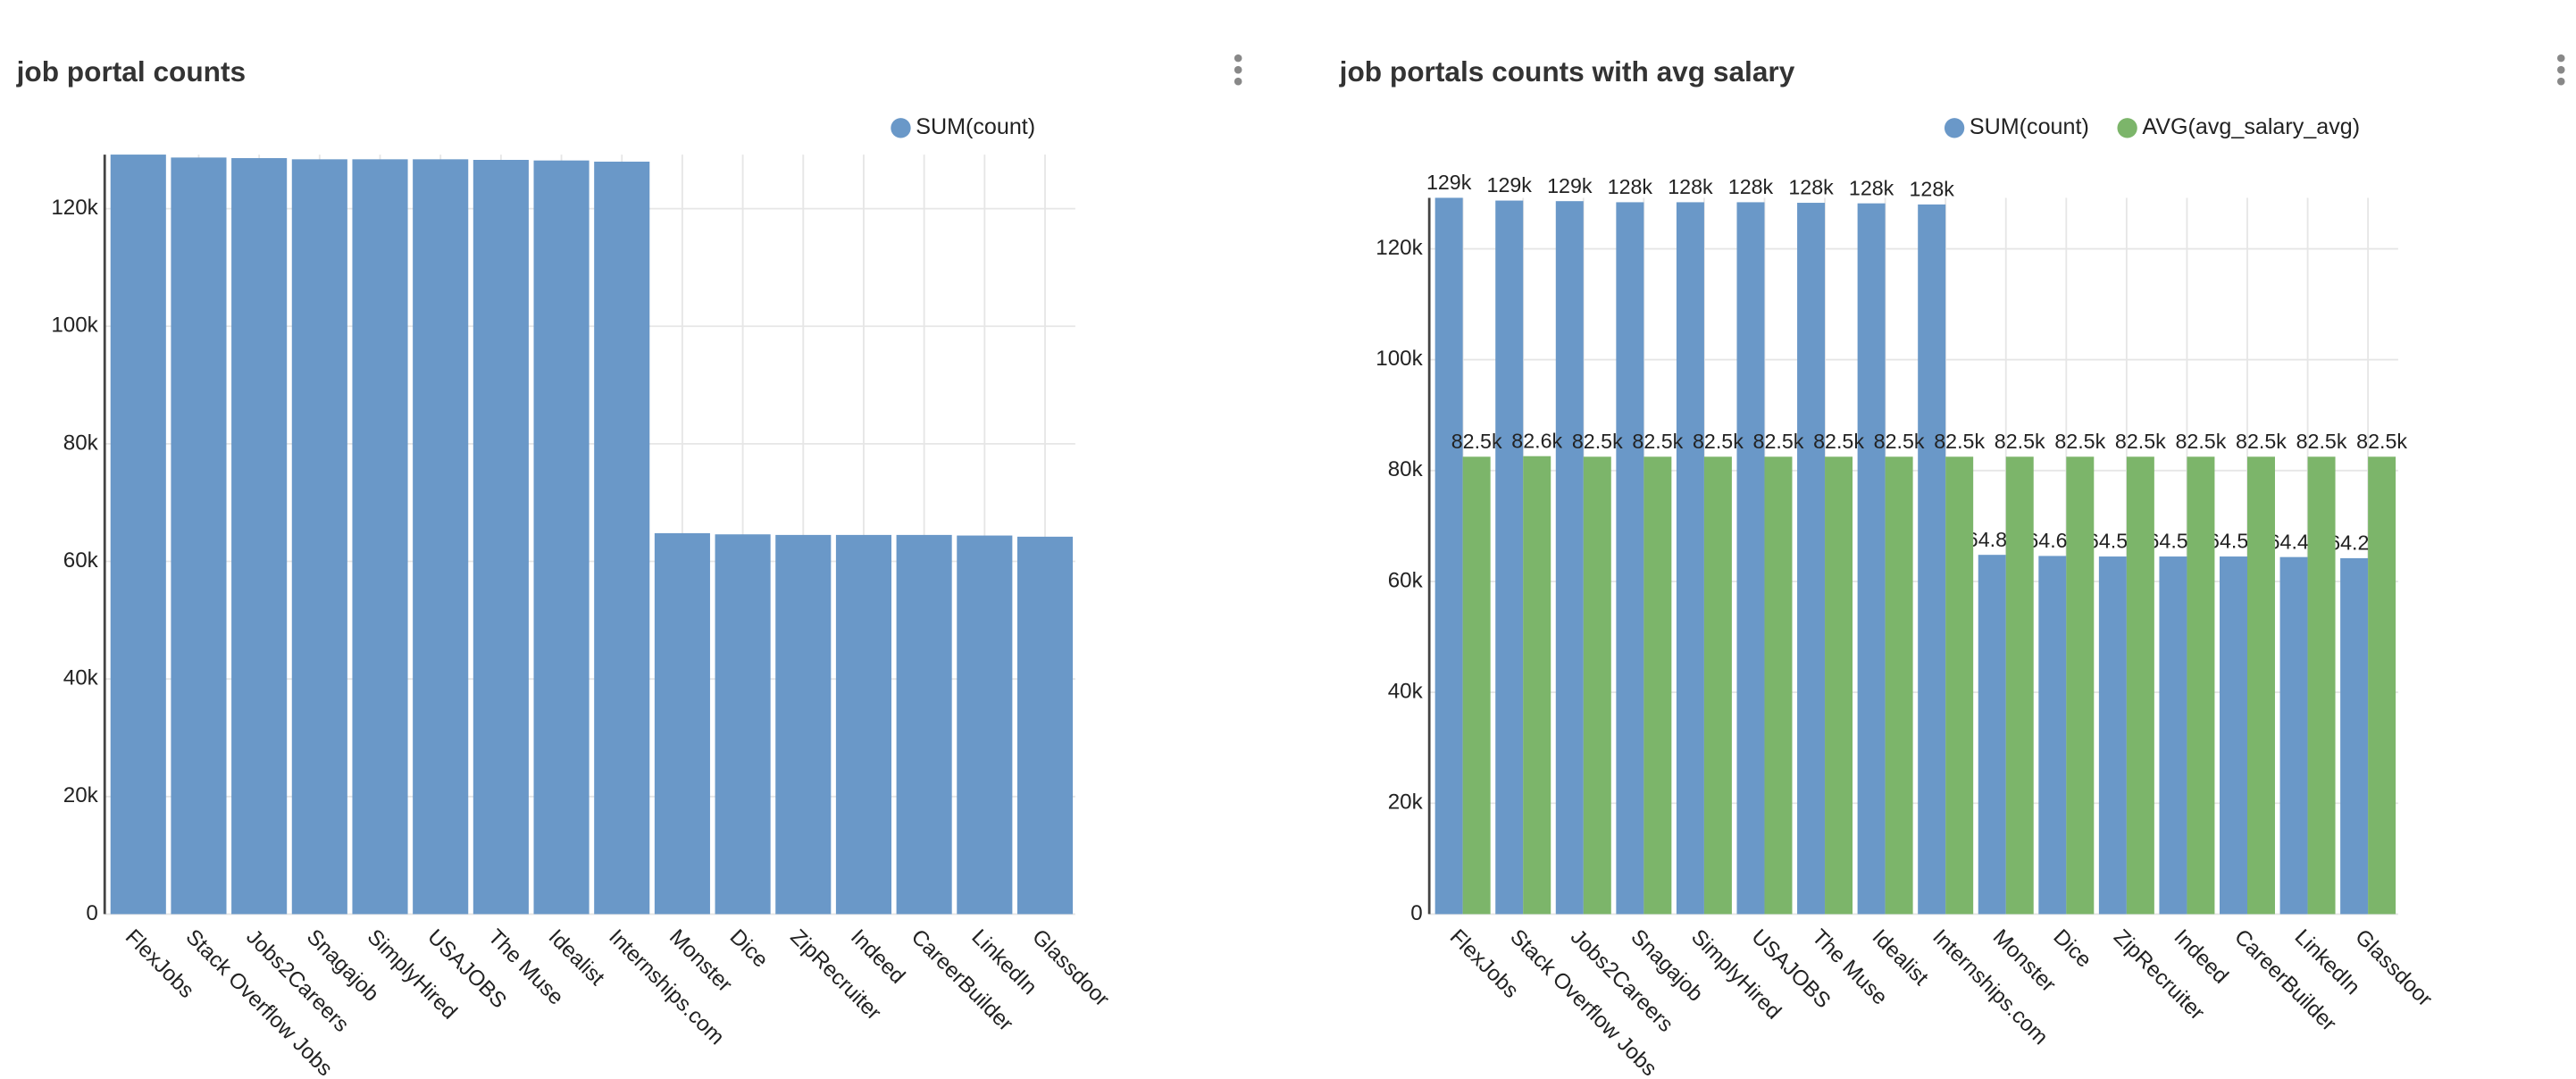  What do you see at coordinates (1416, 913) in the screenshot?
I see `y-tick-label: 0` at bounding box center [1416, 913].